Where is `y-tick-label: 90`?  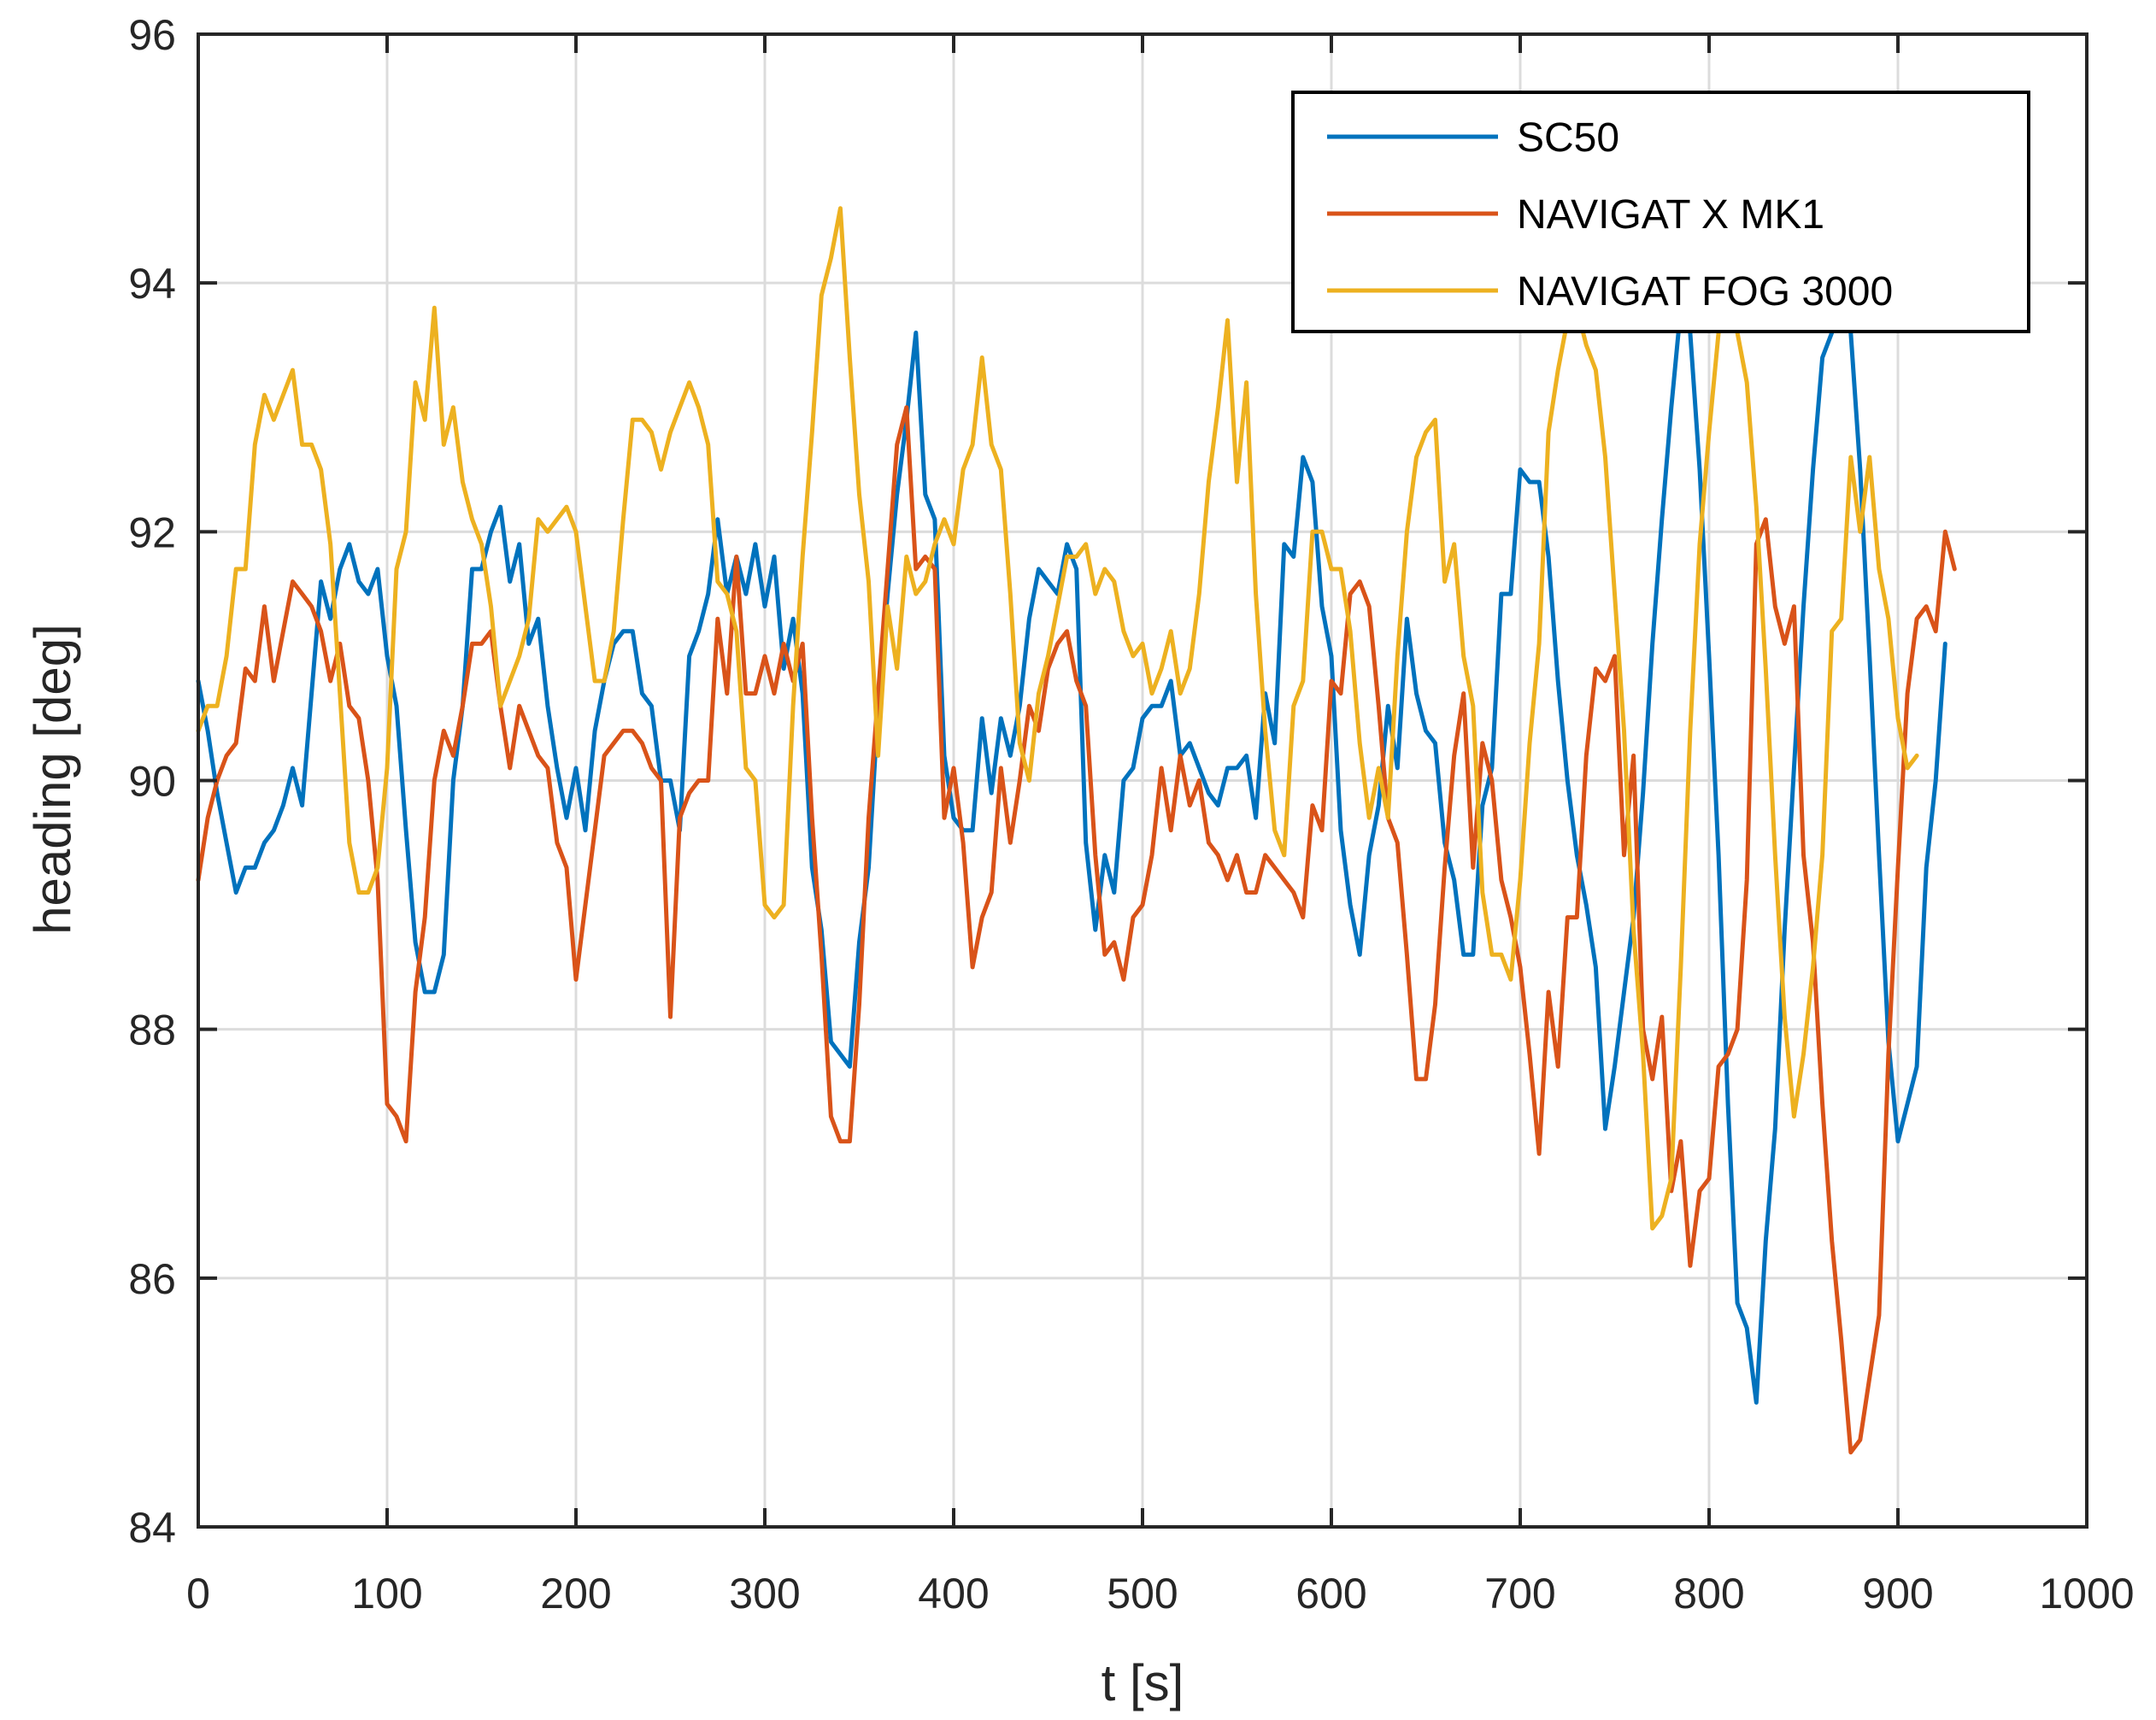
y-tick-label: 90 is located at coordinates (152, 782).